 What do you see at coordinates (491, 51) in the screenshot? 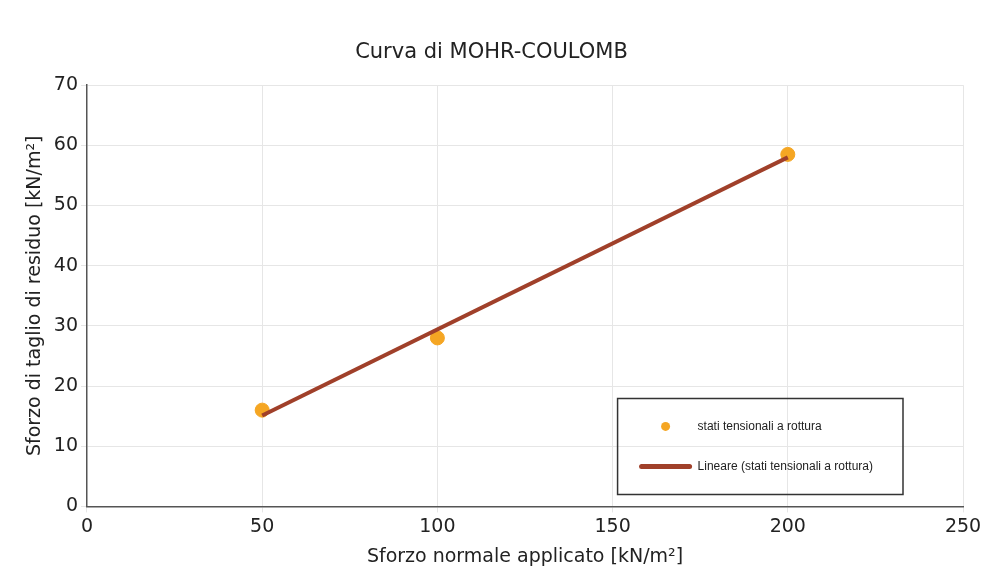
I see `chart-title: Curva di MOHR-COULOMB` at bounding box center [491, 51].